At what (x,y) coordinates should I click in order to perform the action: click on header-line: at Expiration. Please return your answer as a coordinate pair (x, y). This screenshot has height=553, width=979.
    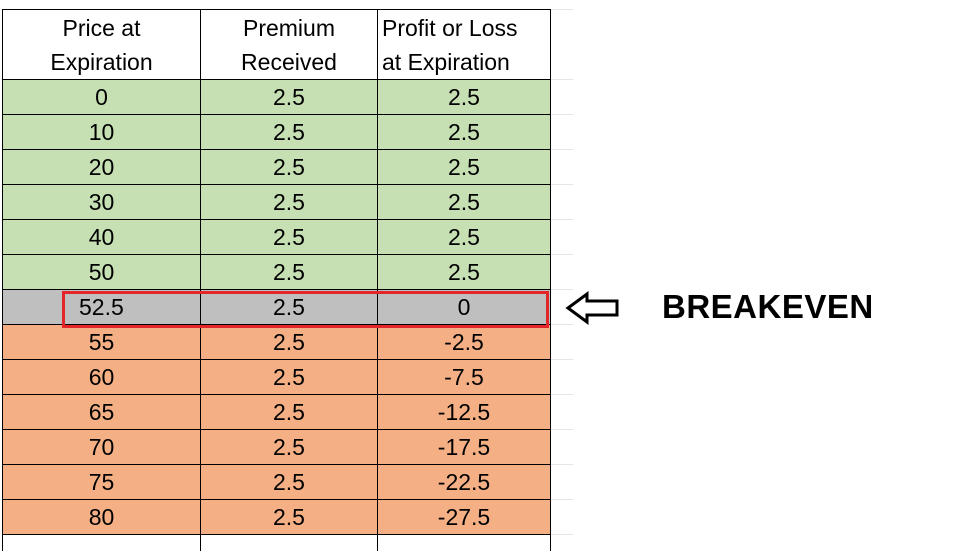
    Looking at the image, I should click on (446, 61).